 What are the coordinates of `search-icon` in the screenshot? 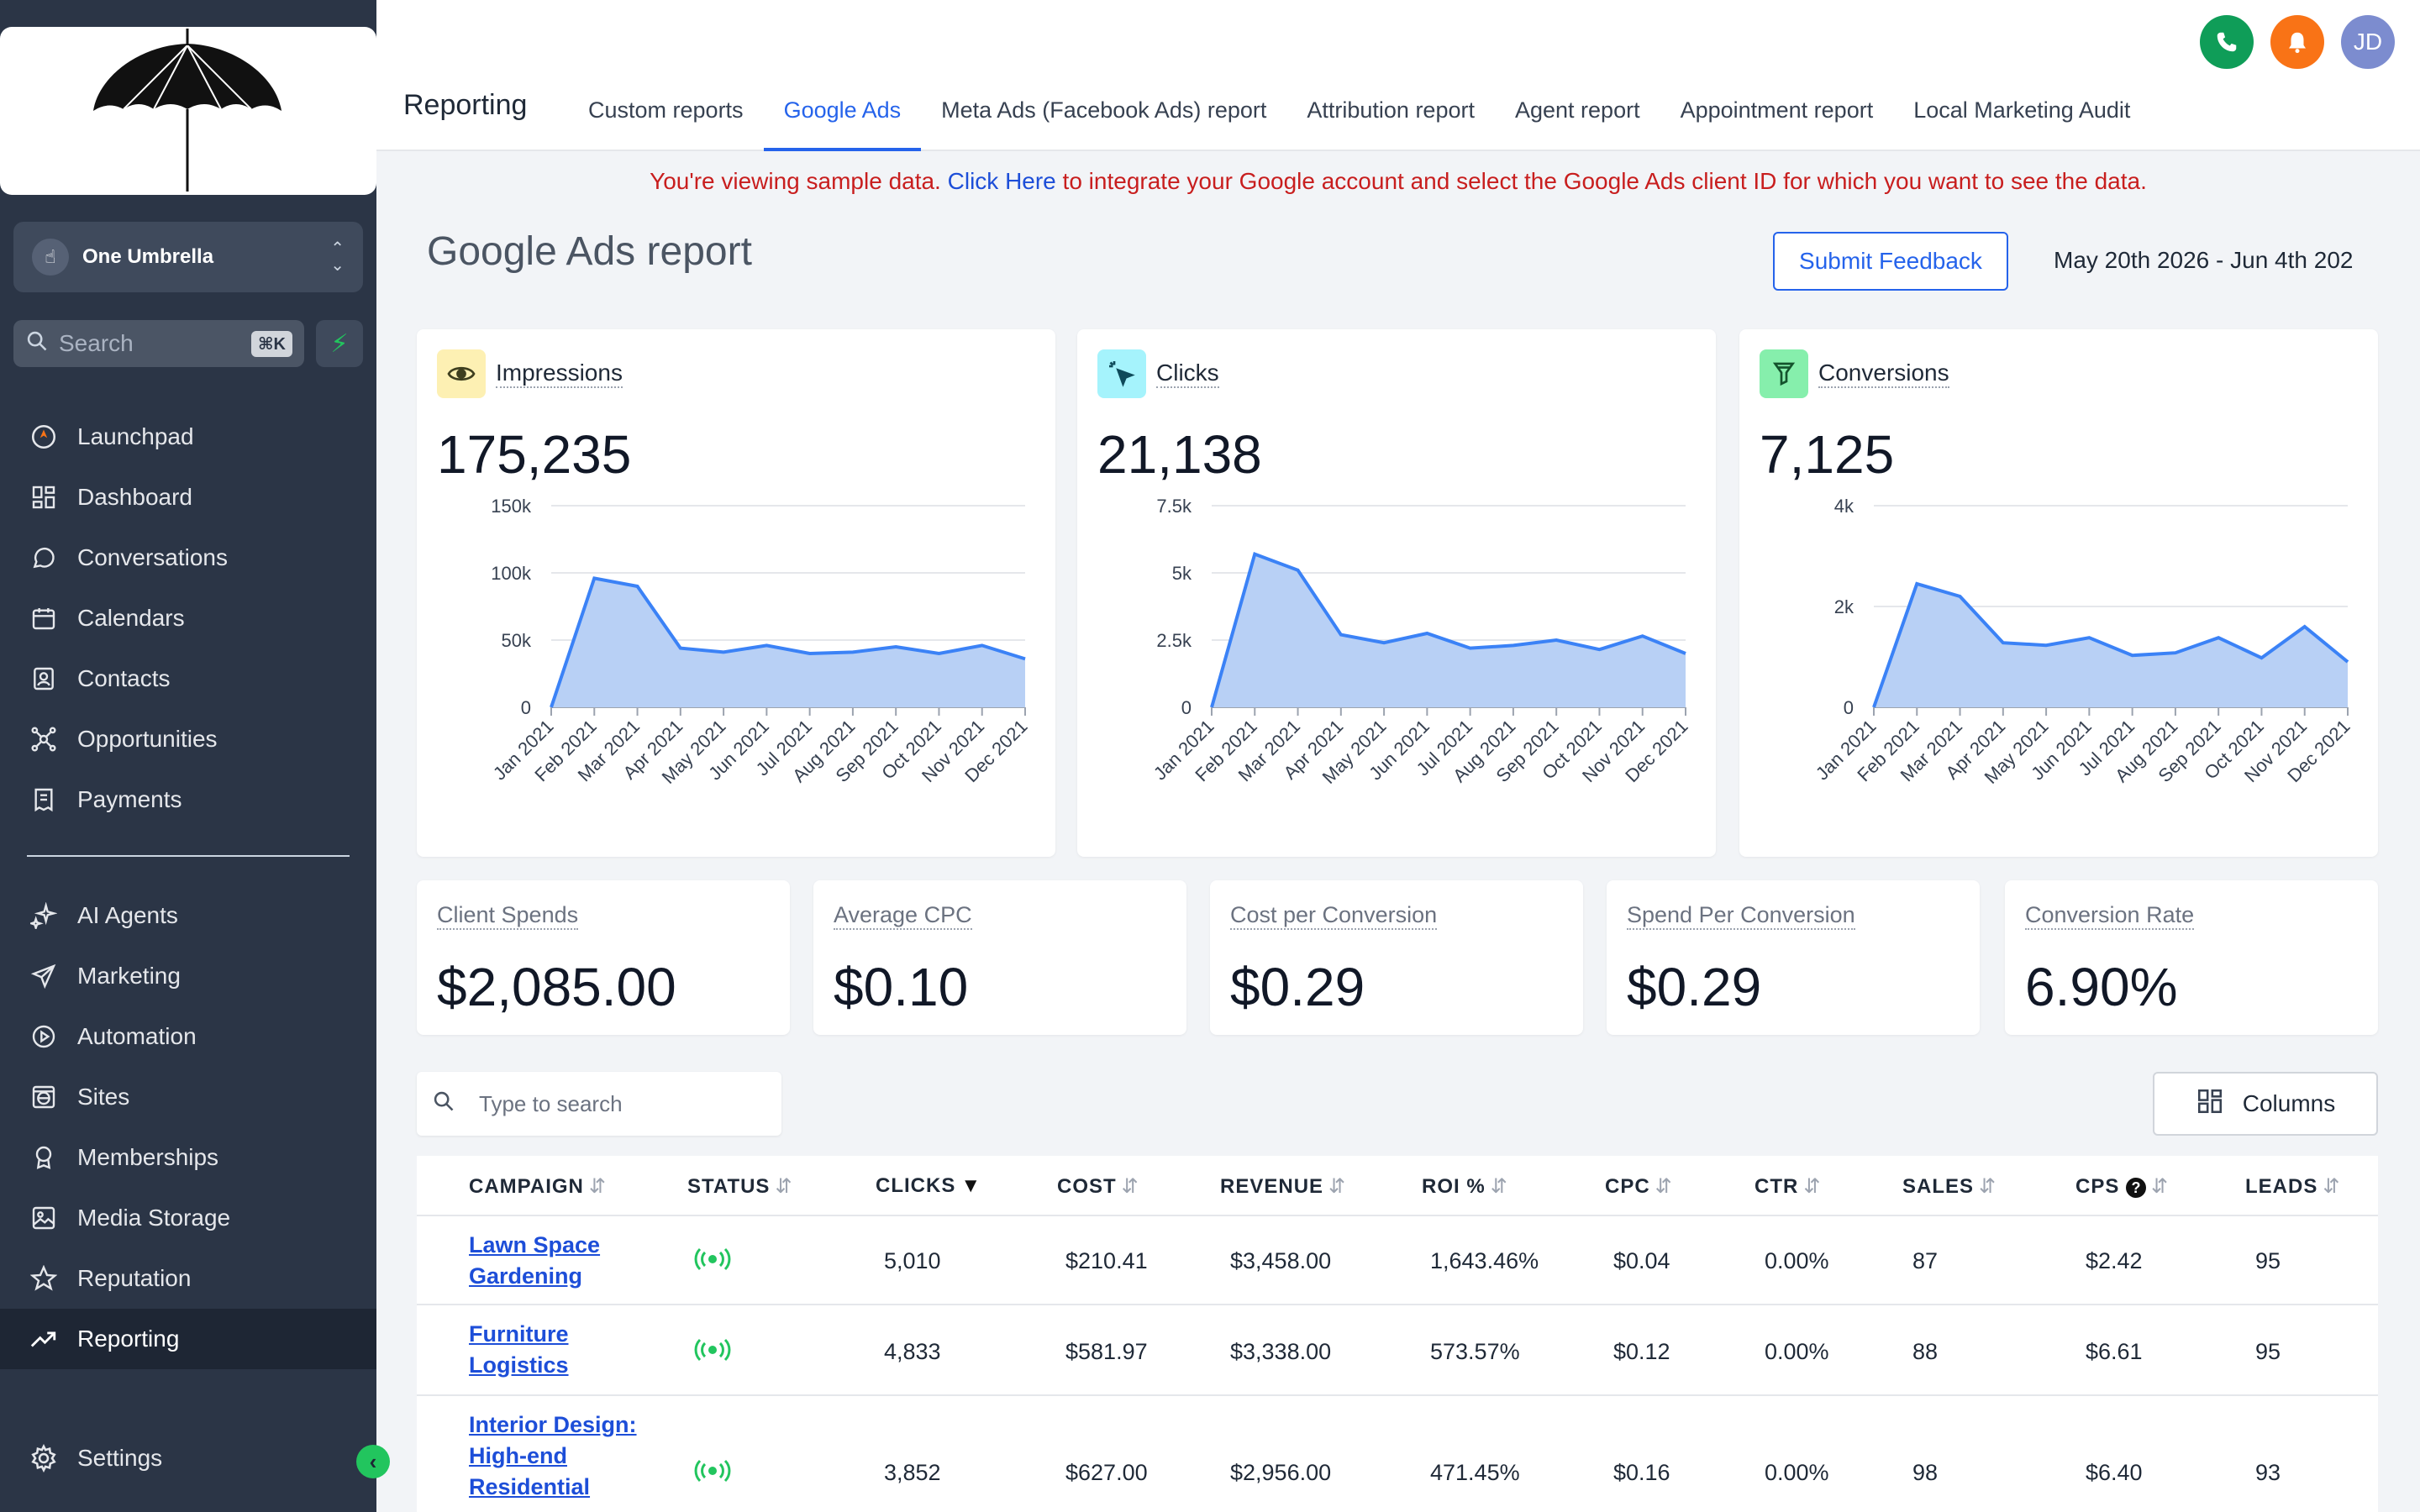 It's located at (37, 344).